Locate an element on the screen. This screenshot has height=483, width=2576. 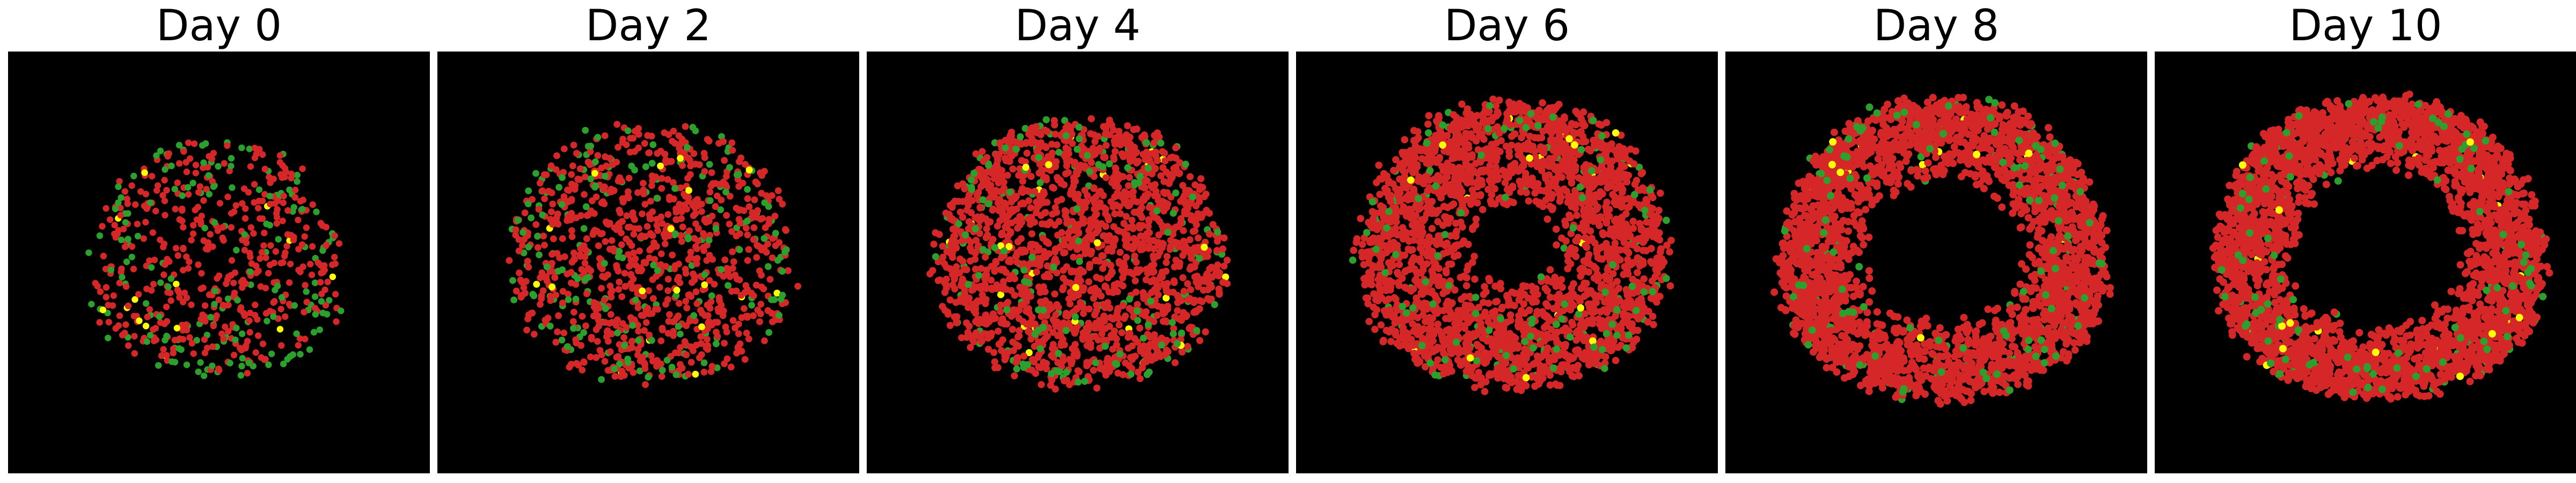
cell-scatter-image is located at coordinates (1507, 262).